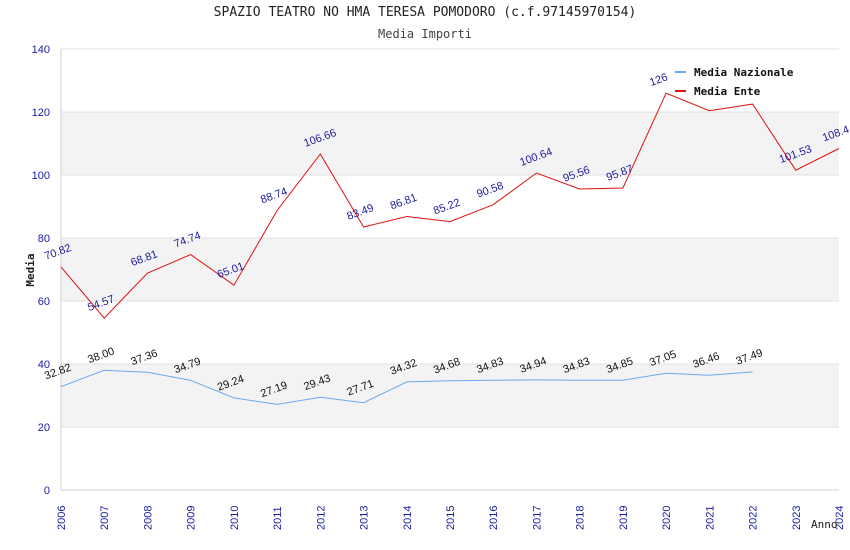 The height and width of the screenshot is (550, 850). Describe the element at coordinates (667, 518) in the screenshot. I see `x-tick-label: 2020` at that location.